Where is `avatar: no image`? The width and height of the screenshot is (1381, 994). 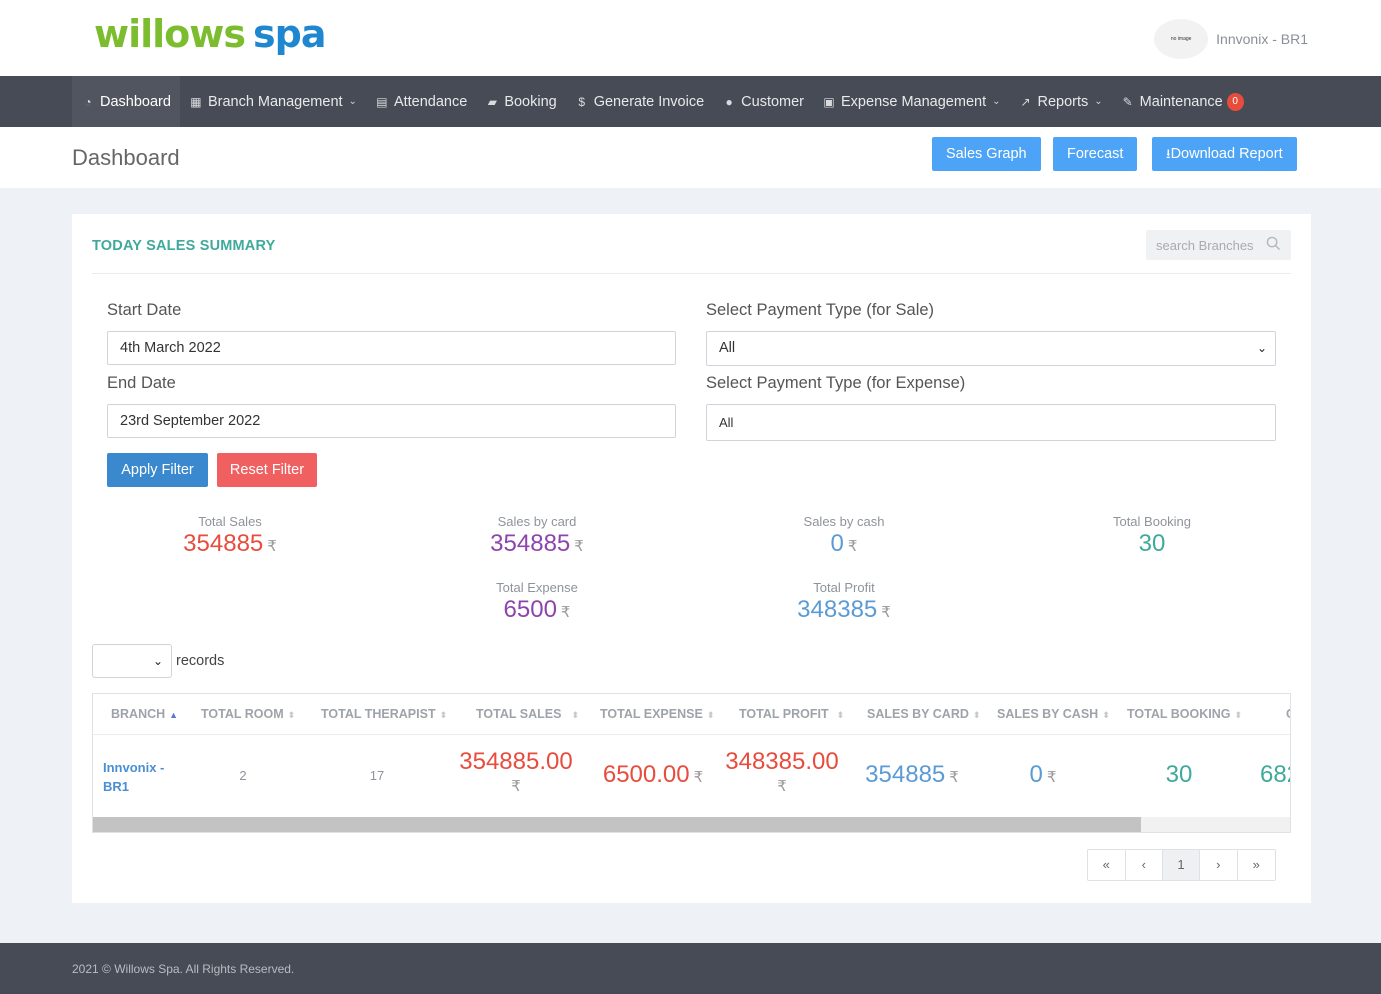 avatar: no image is located at coordinates (1181, 39).